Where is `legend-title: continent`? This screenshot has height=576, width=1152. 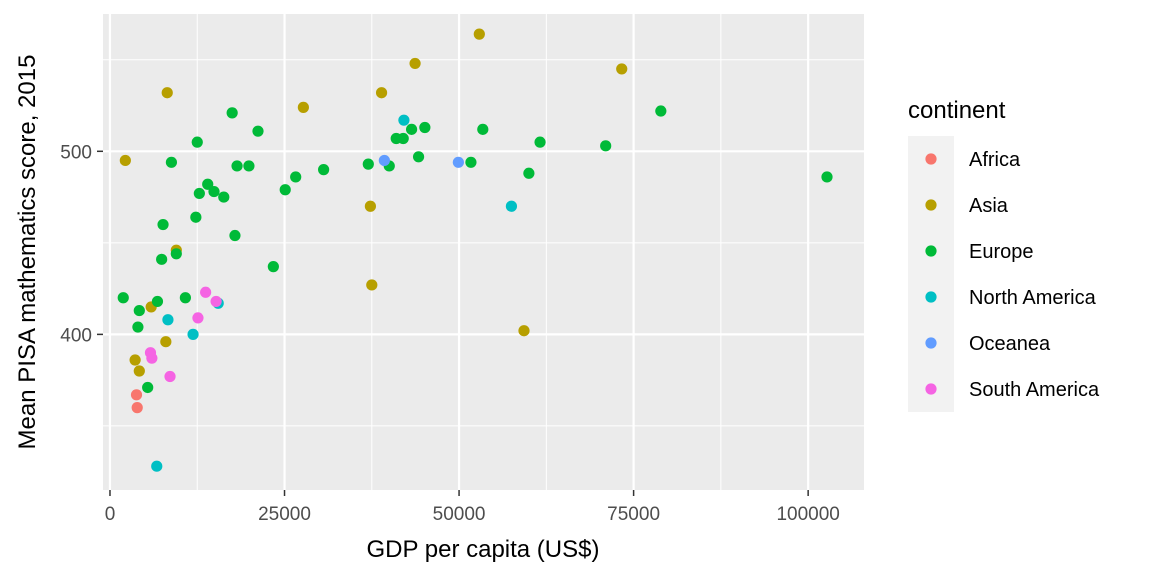 legend-title: continent is located at coordinates (957, 110).